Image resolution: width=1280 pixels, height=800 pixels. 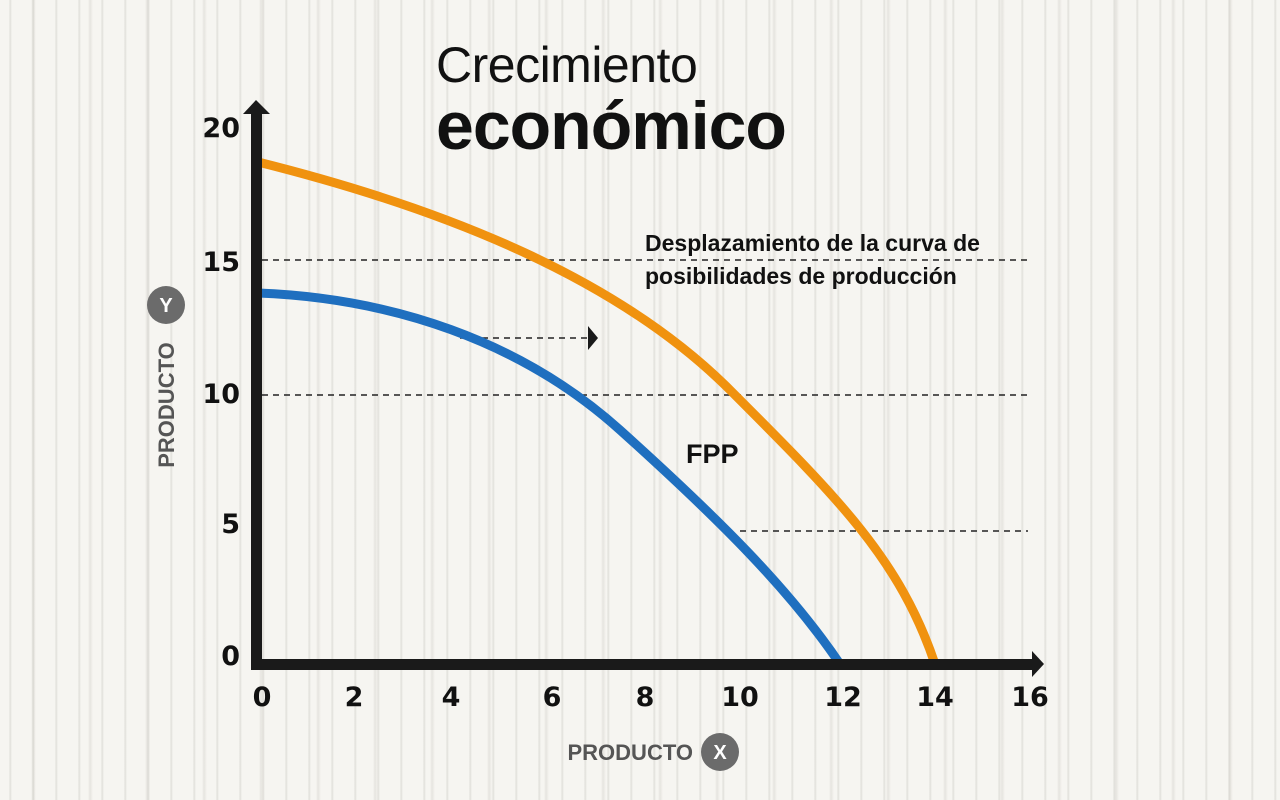 I want to click on chart-title: Crecimiento económico, so click(x=611, y=100).